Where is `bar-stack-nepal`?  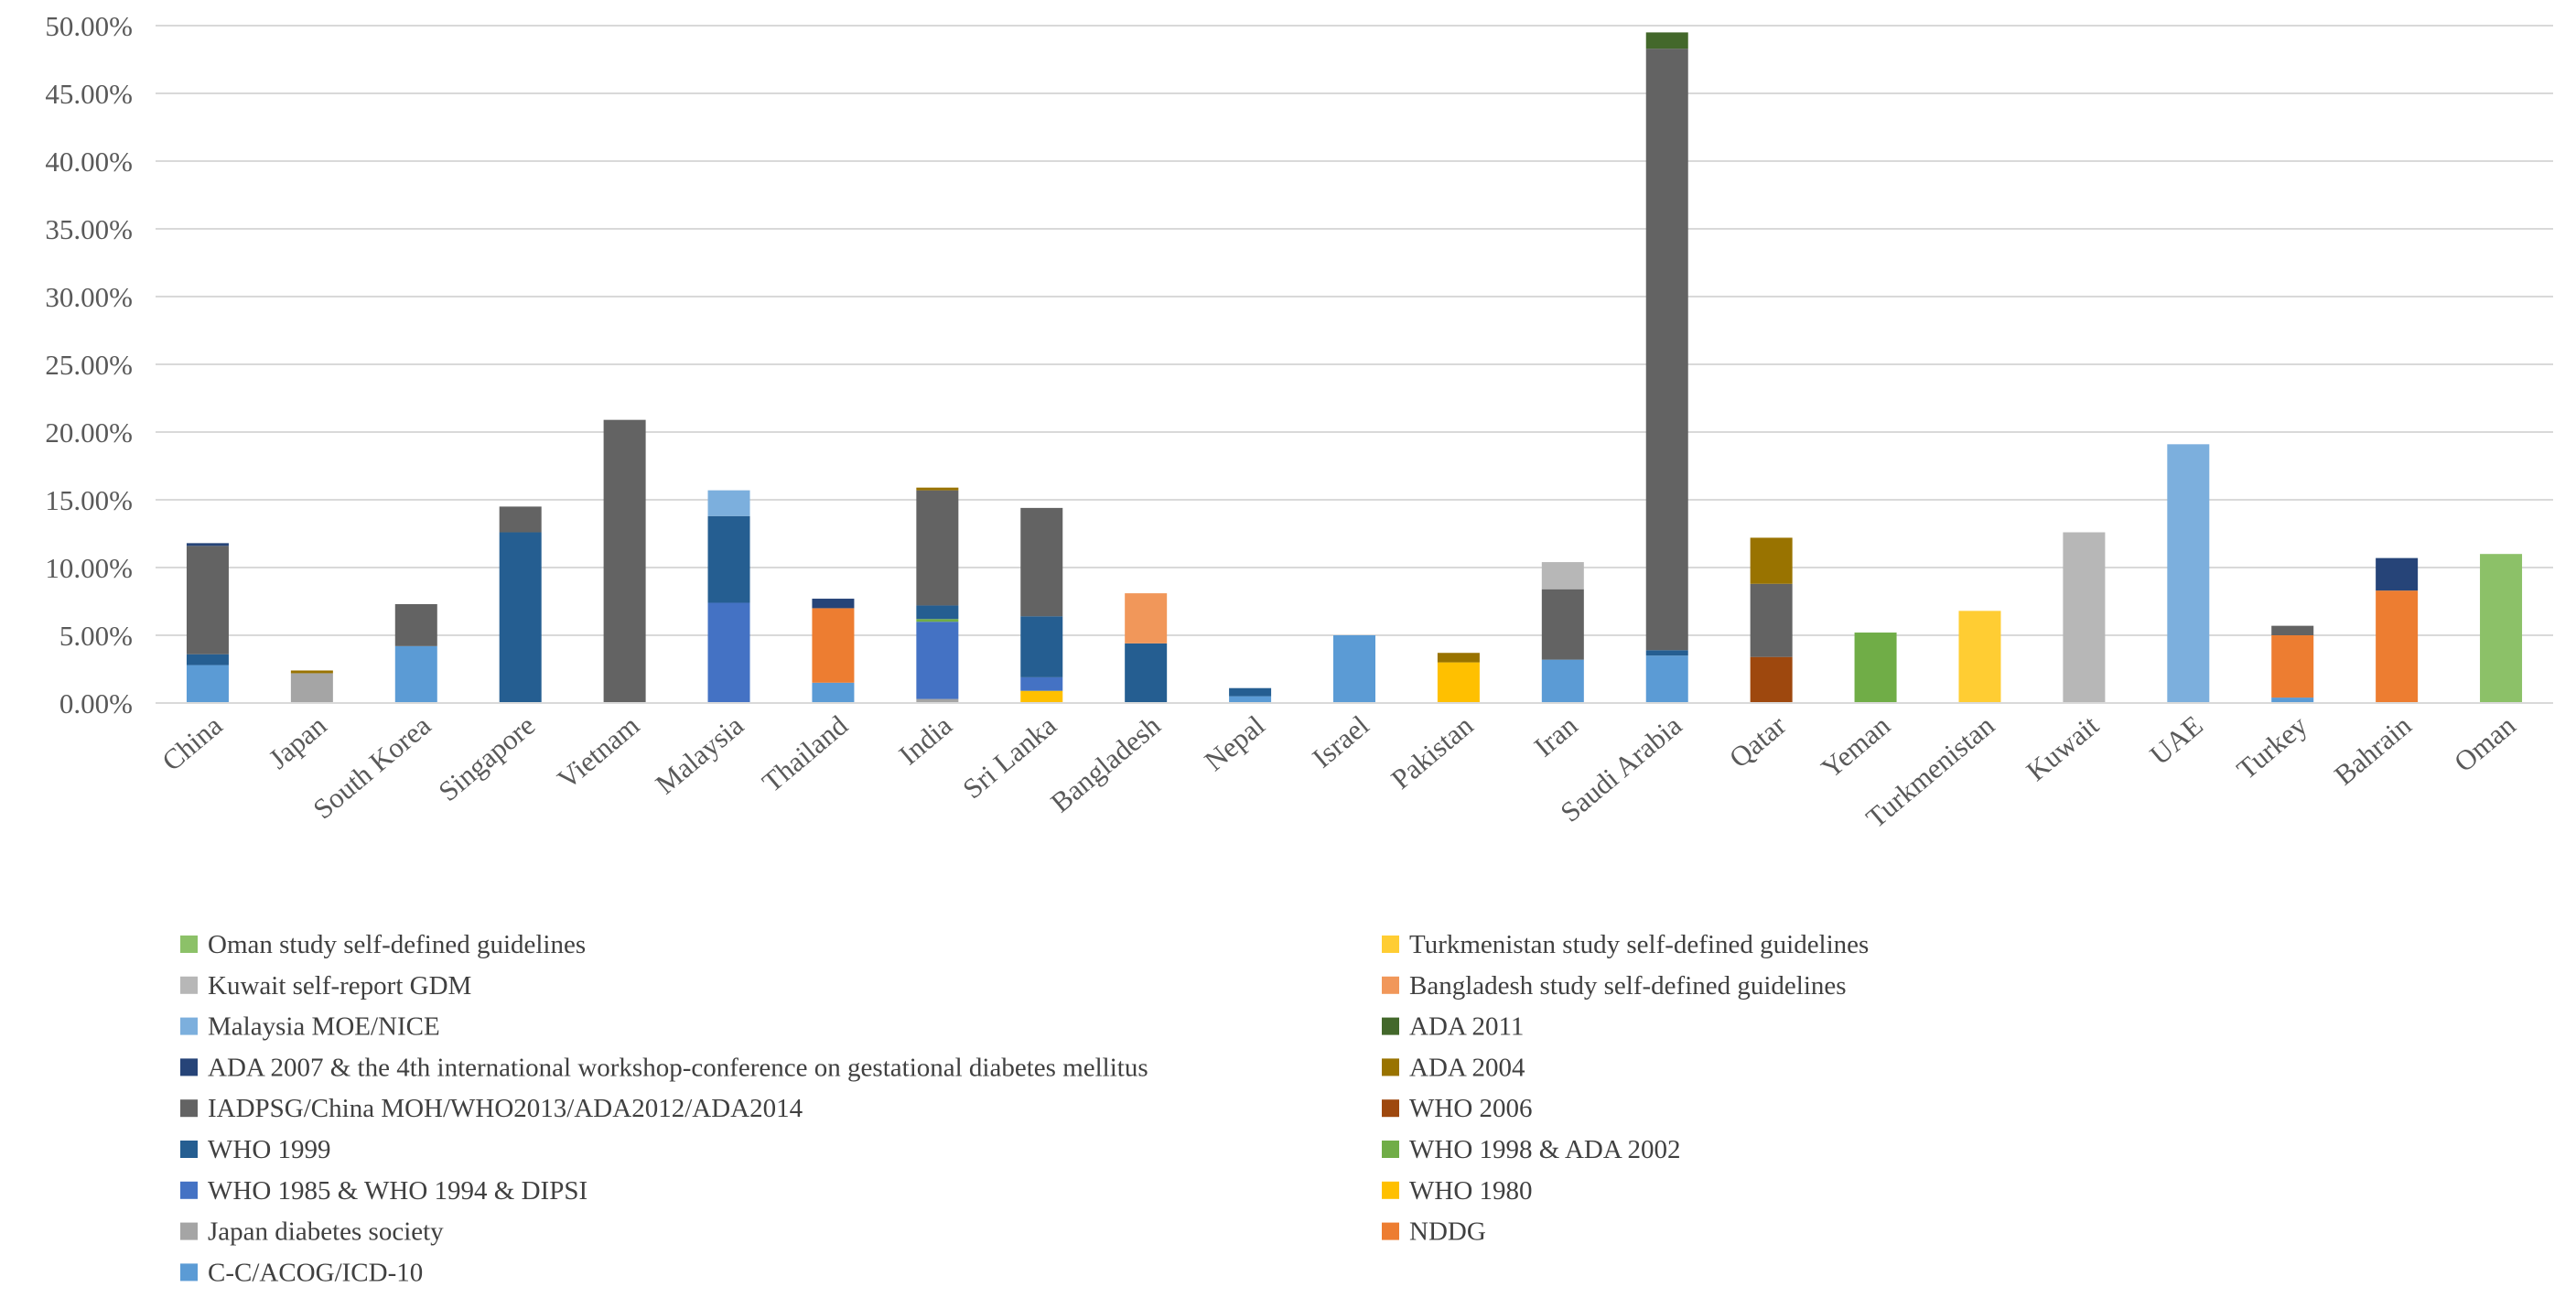 bar-stack-nepal is located at coordinates (1250, 695).